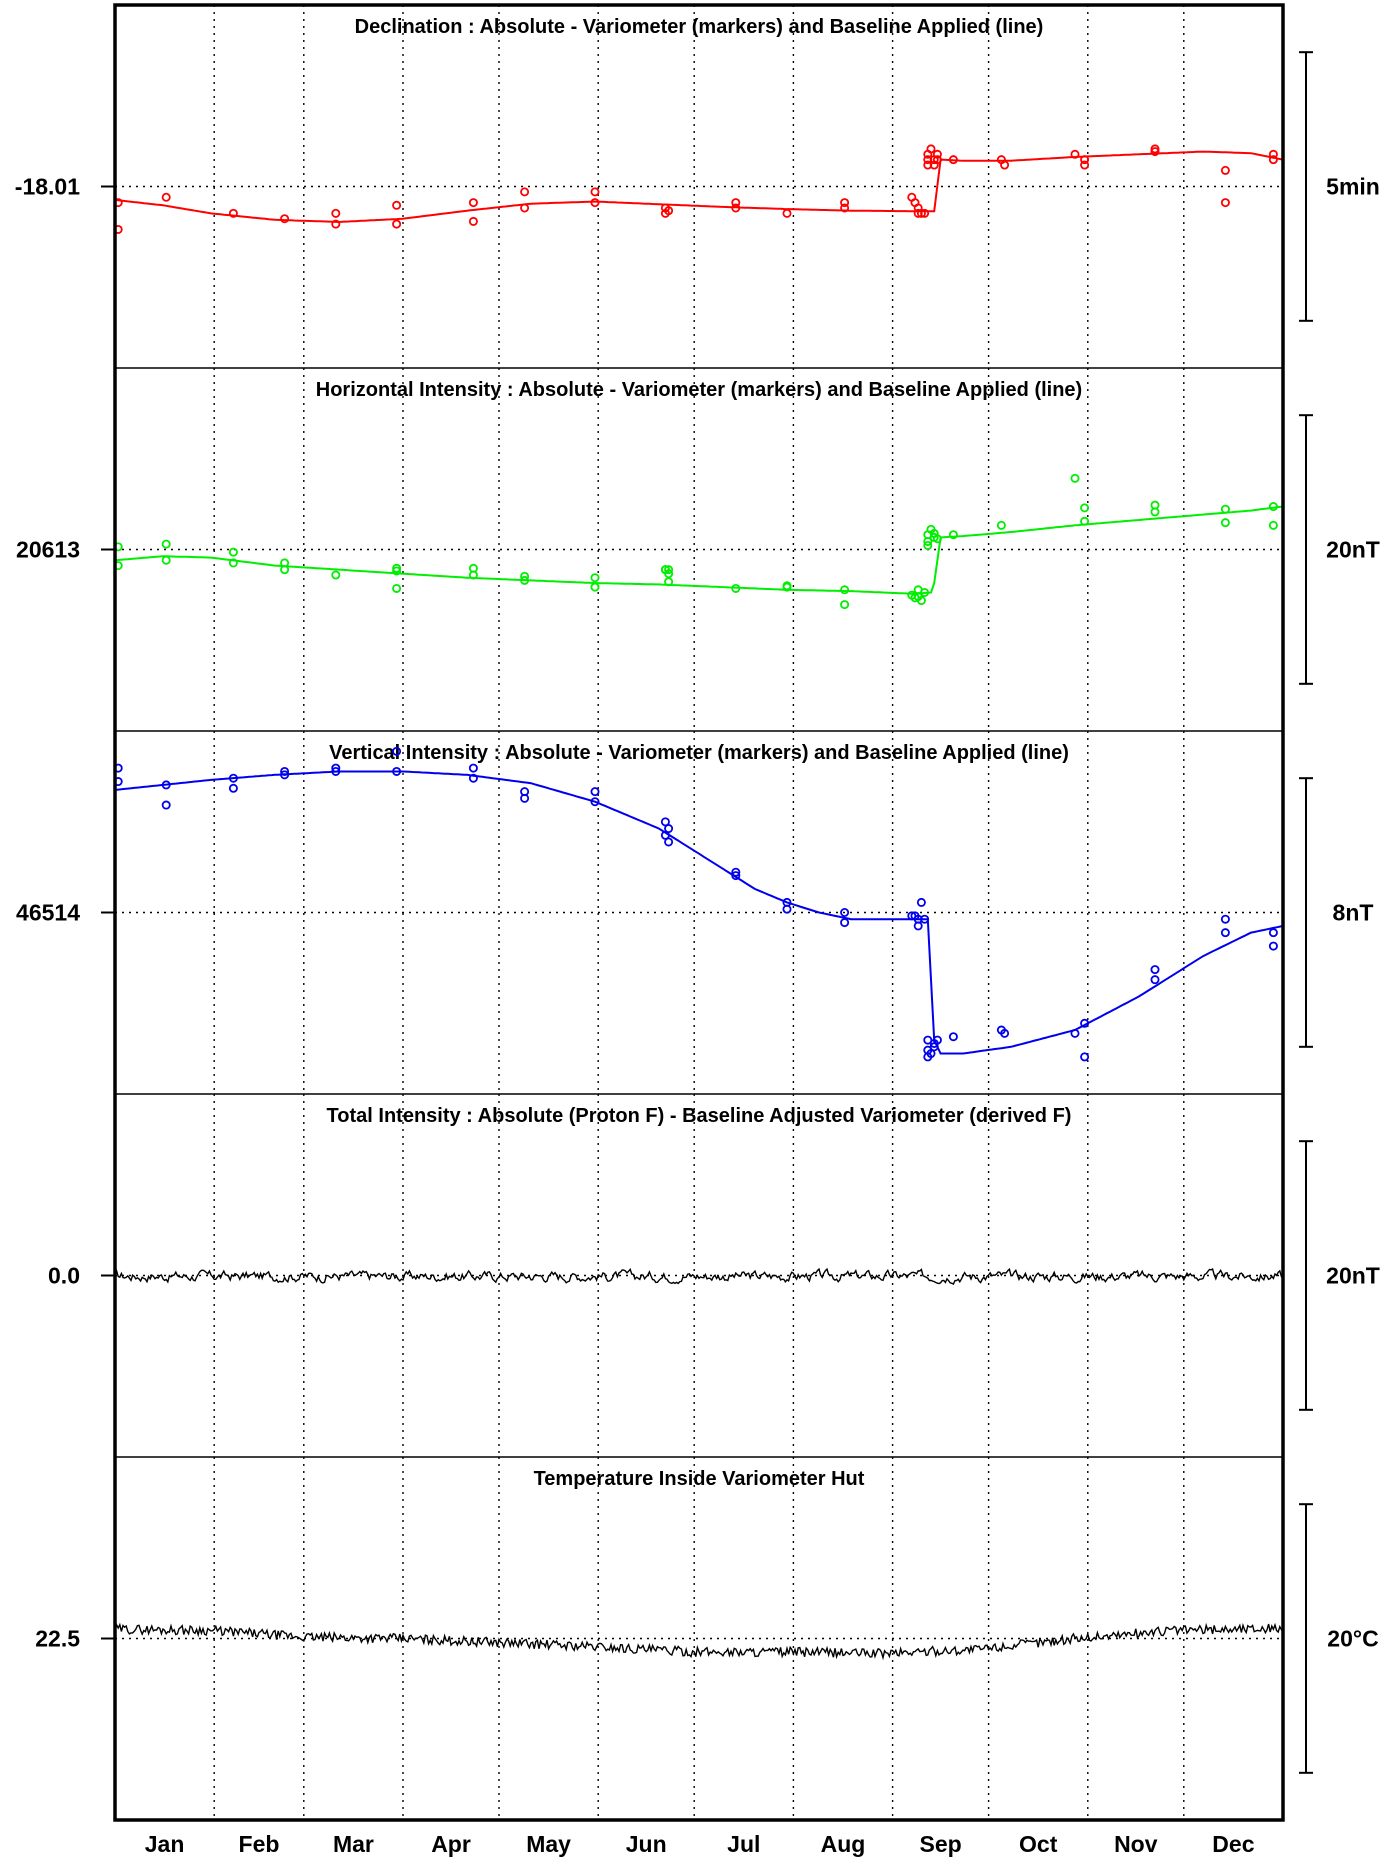 The height and width of the screenshot is (1863, 1400). Describe the element at coordinates (353, 1844) in the screenshot. I see `month-label: Mar` at that location.